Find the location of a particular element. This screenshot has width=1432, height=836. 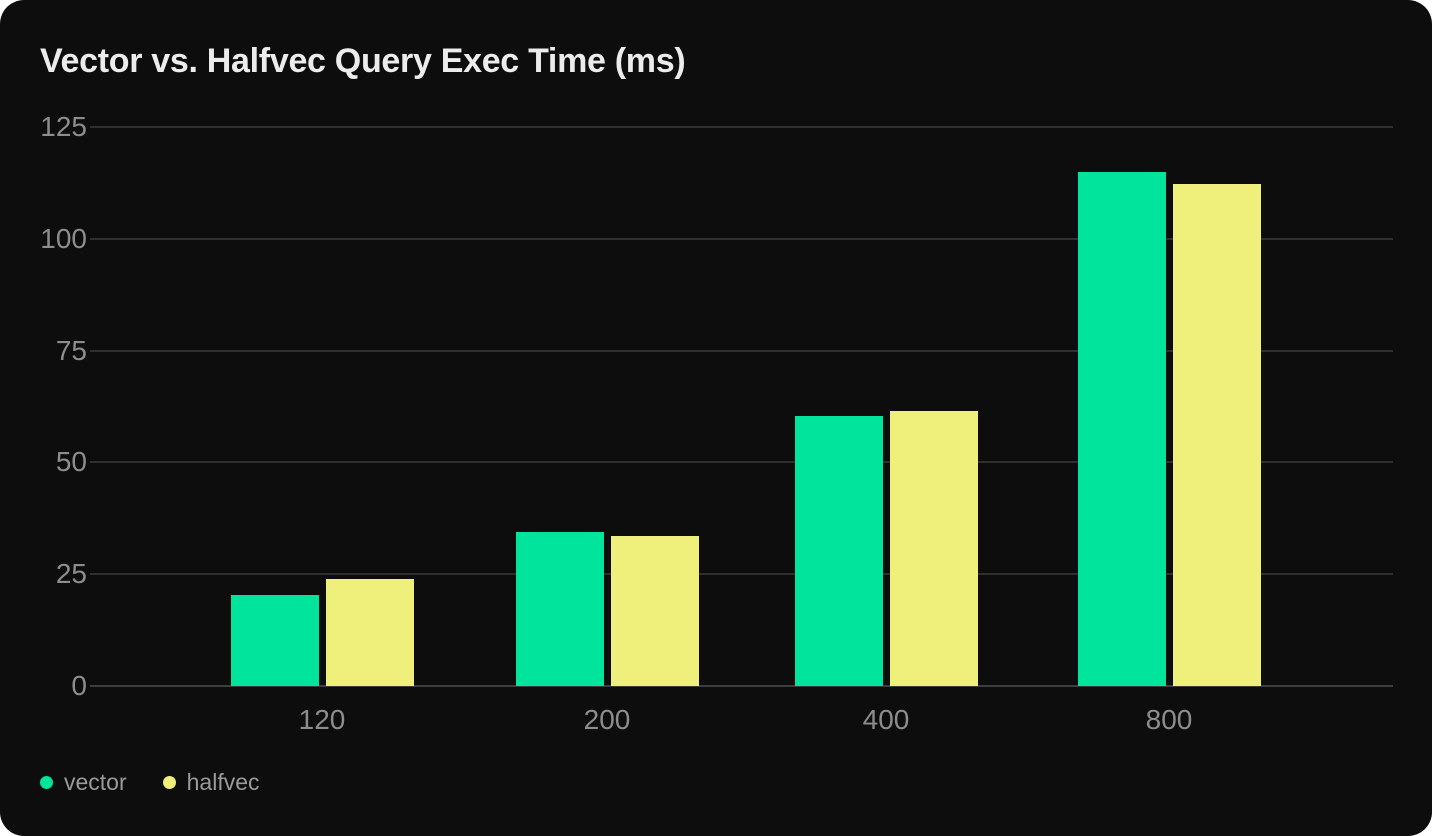

y-axis-tick-label: 100 is located at coordinates (63, 238).